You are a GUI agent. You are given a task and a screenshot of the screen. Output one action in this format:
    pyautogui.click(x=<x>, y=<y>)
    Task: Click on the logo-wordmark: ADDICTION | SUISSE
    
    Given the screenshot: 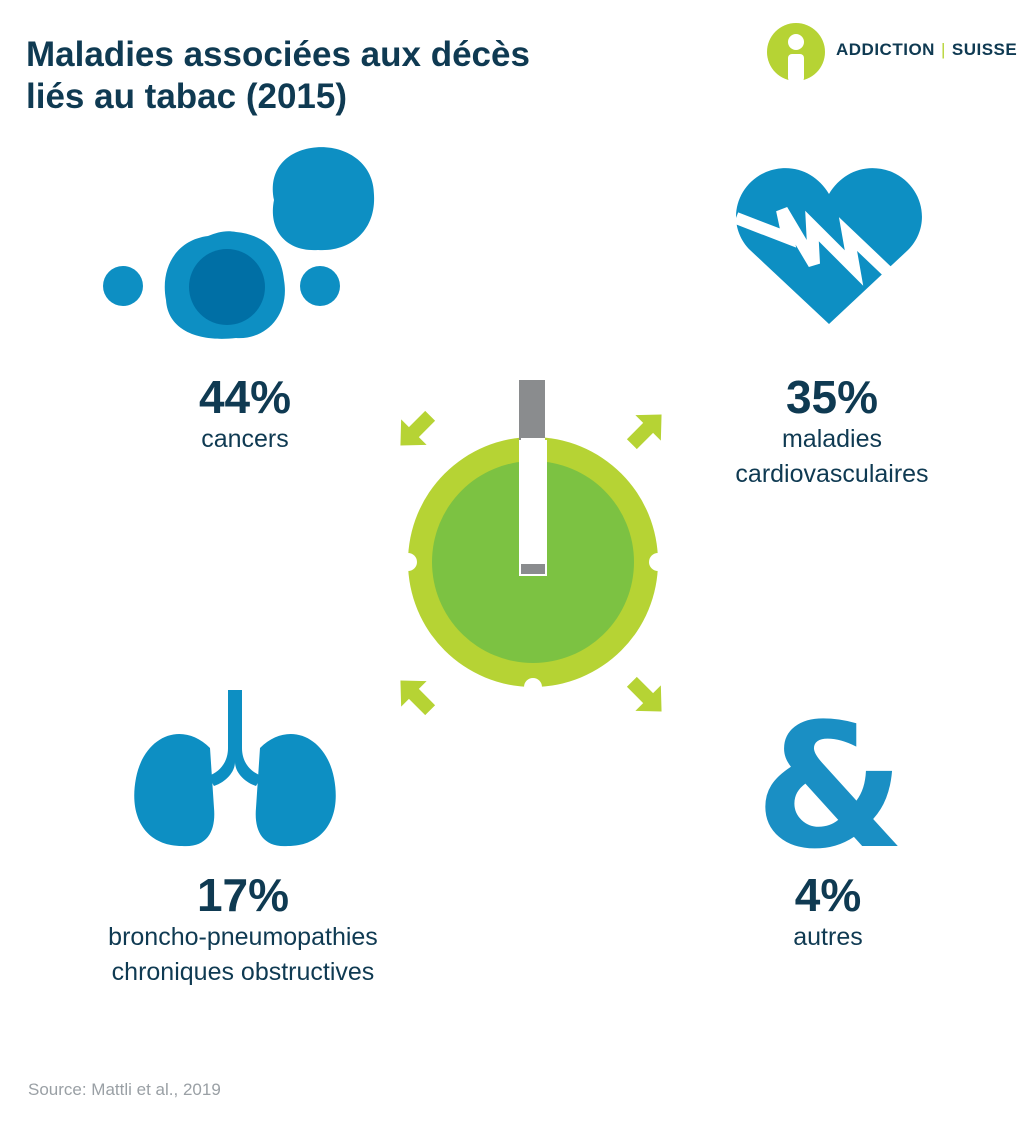 What is the action you would take?
    pyautogui.click(x=926, y=50)
    